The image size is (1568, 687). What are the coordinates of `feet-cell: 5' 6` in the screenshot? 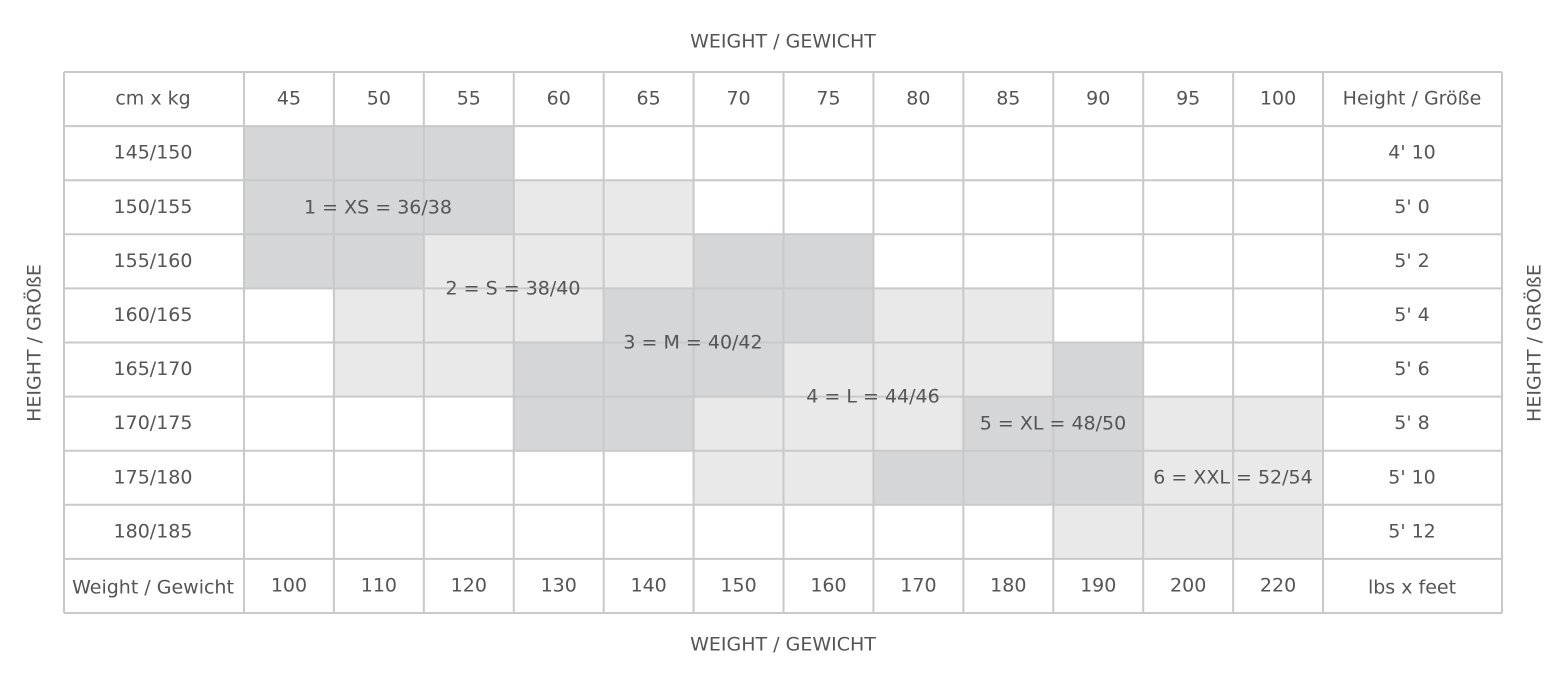 It's located at (1411, 369).